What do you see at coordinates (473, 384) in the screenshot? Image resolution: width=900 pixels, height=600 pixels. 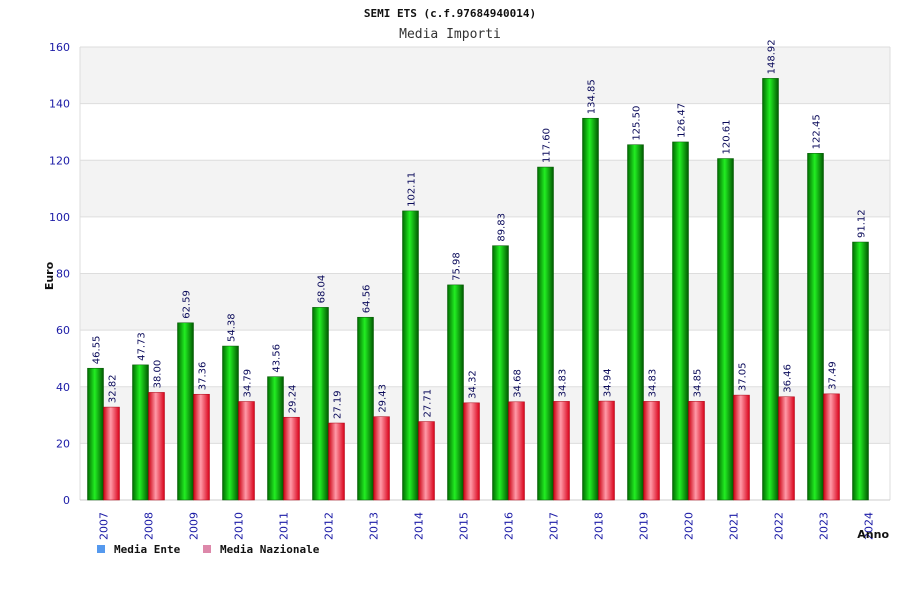 I see `data-label: 34.32` at bounding box center [473, 384].